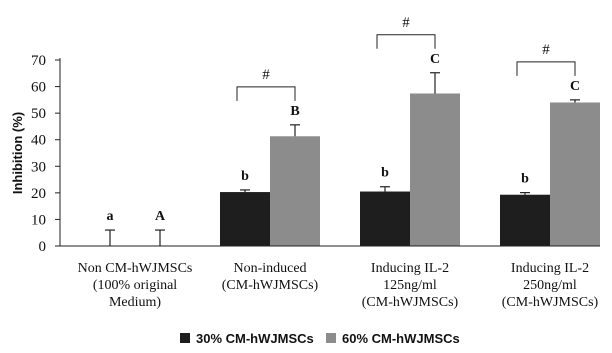  Describe the element at coordinates (320, 338) in the screenshot. I see `legend: 30% CM-hWJMSCs 60% CM-hWJMSCs` at that location.